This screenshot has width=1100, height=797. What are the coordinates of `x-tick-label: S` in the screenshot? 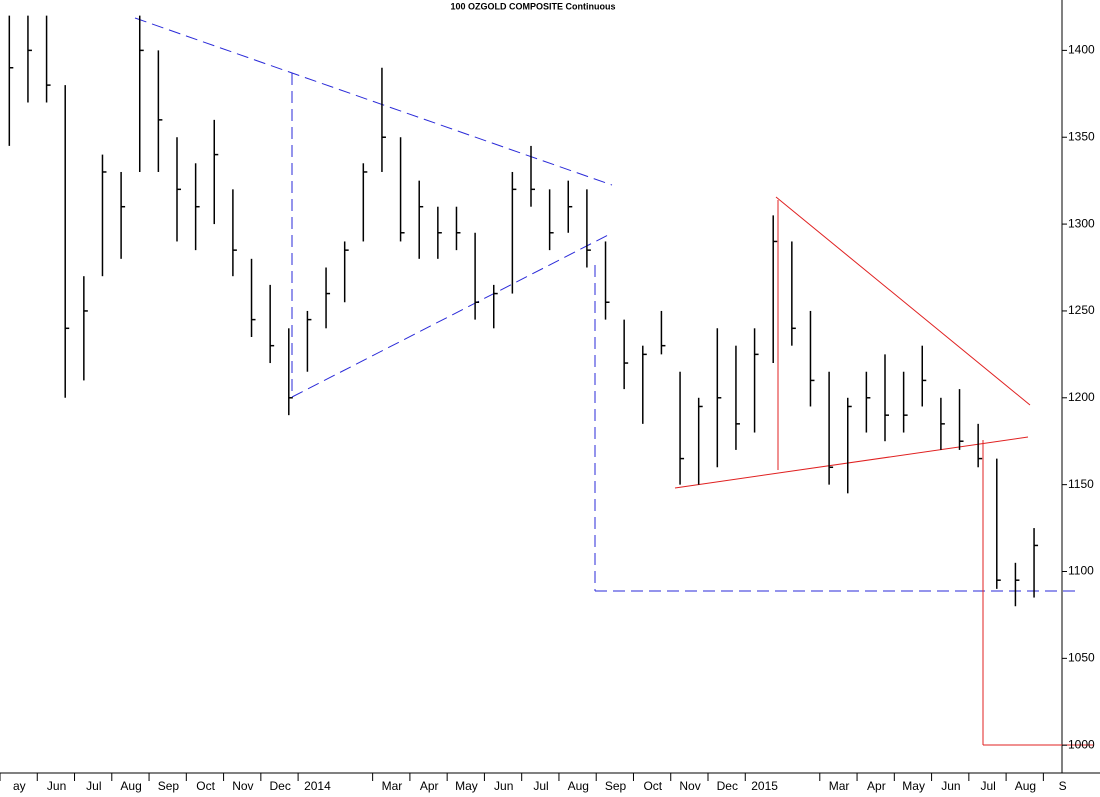 It's located at (1063, 786).